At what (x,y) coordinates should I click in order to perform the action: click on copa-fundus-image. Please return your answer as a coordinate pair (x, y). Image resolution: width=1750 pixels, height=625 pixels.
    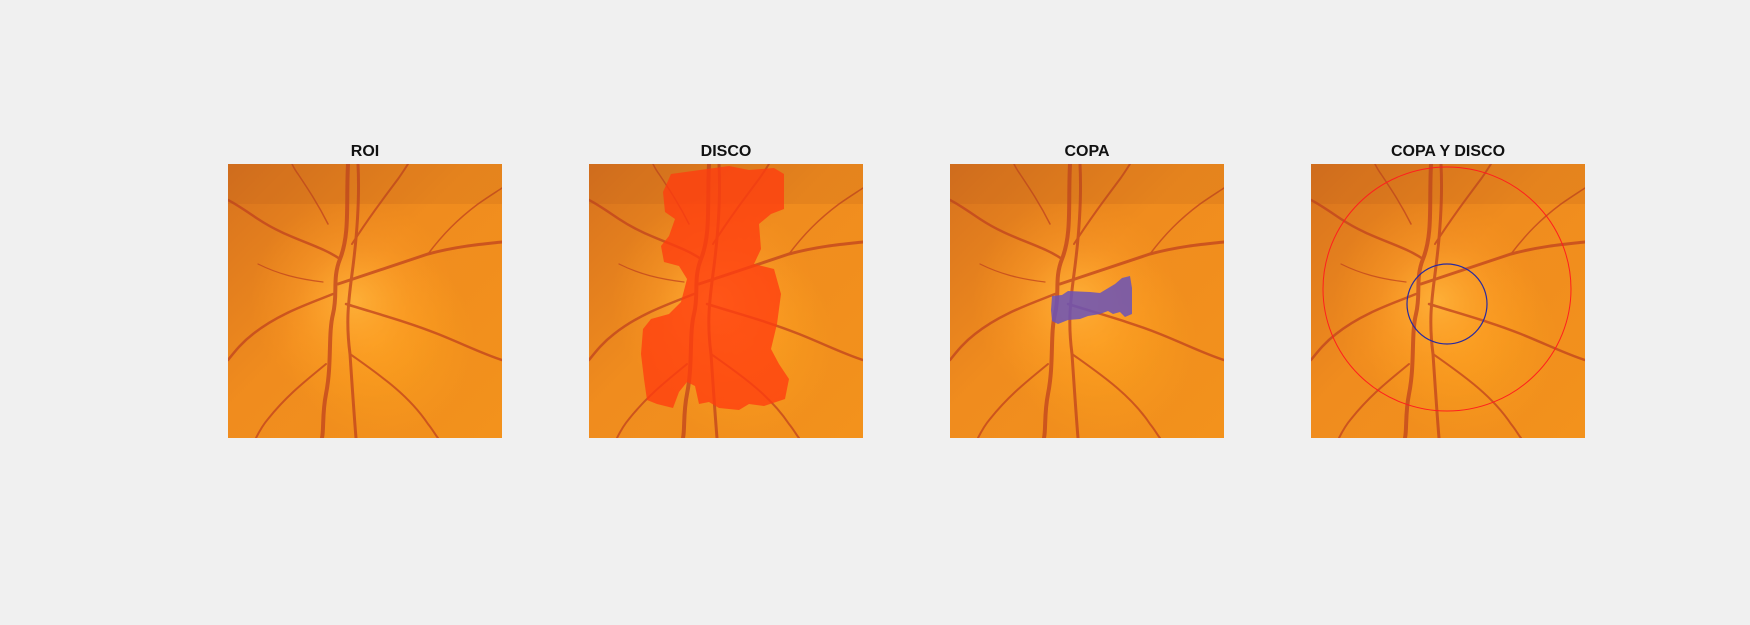
    Looking at the image, I should click on (1087, 301).